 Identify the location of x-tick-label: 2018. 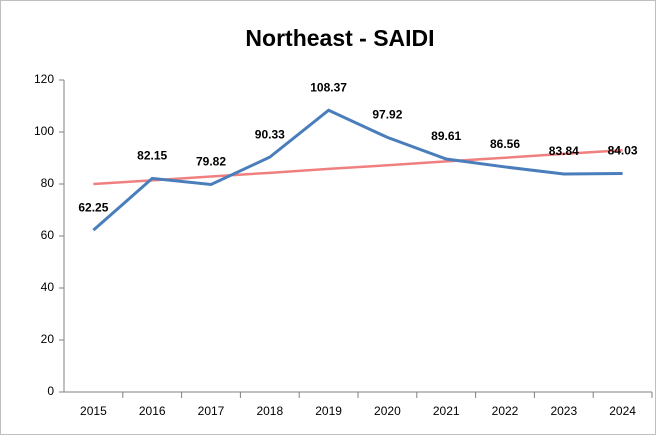
(269, 411).